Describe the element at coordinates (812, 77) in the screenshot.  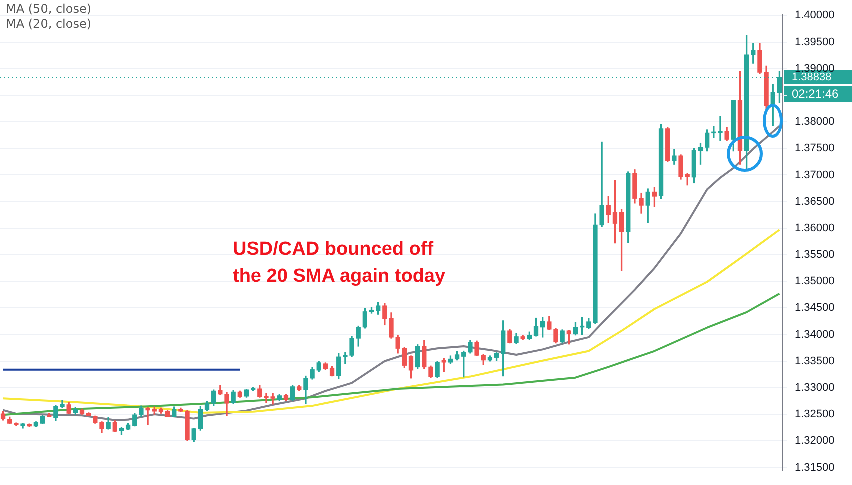
I see `ref-line-label: 1.38838` at that location.